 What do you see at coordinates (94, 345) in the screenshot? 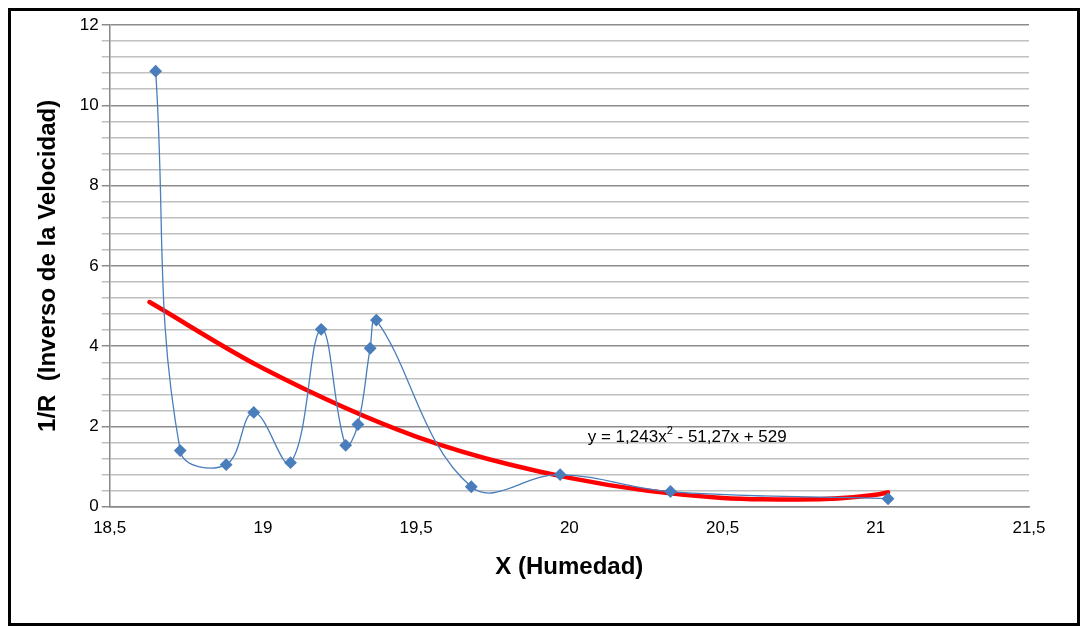
I see `y-tick-label: 4` at bounding box center [94, 345].